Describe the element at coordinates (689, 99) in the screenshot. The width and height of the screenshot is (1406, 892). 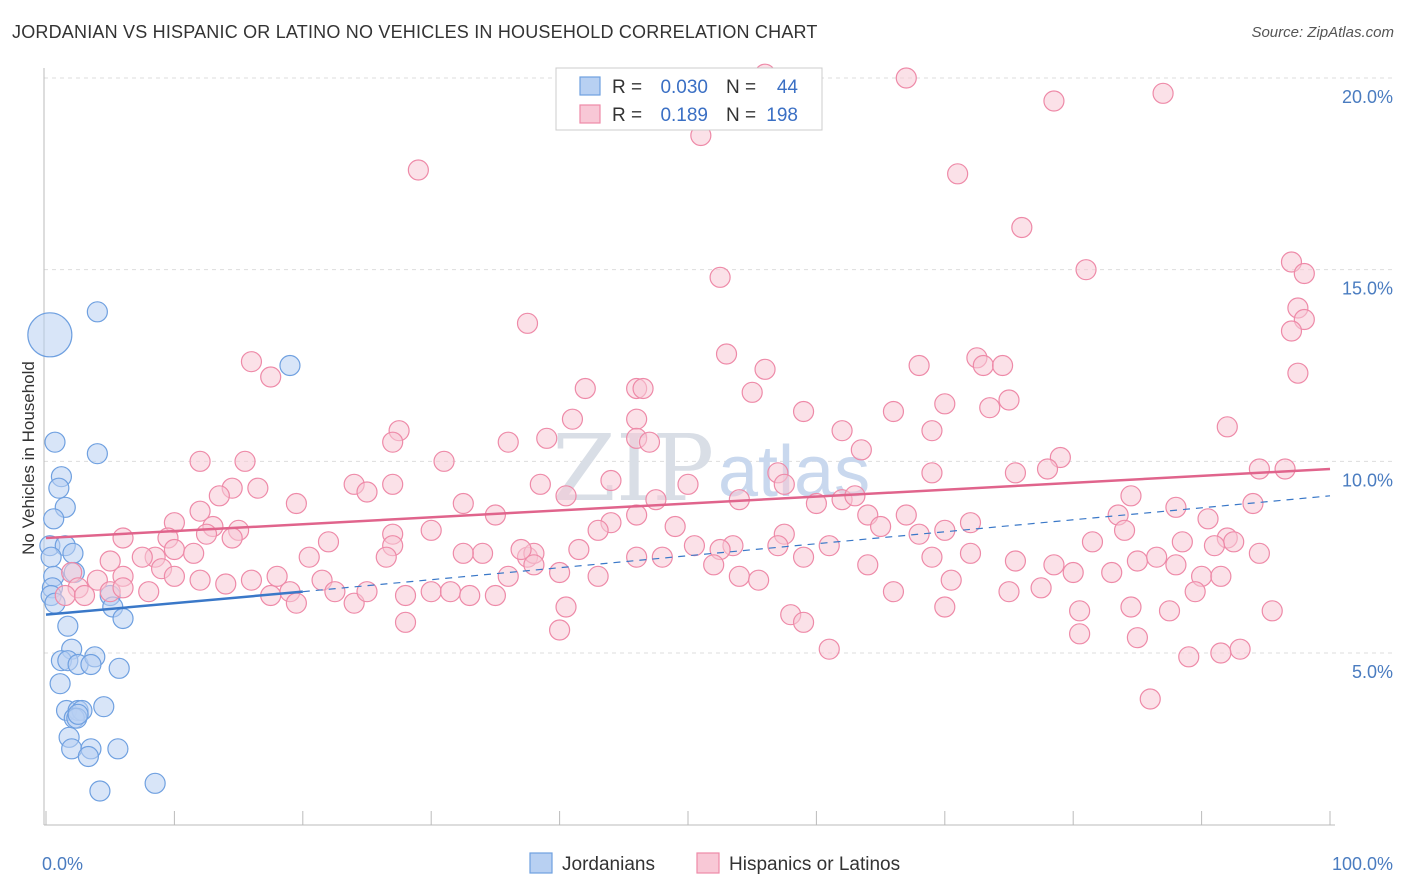
I see `legend: R = 0.030 N = 44 R = 0.189 N = 198` at that location.